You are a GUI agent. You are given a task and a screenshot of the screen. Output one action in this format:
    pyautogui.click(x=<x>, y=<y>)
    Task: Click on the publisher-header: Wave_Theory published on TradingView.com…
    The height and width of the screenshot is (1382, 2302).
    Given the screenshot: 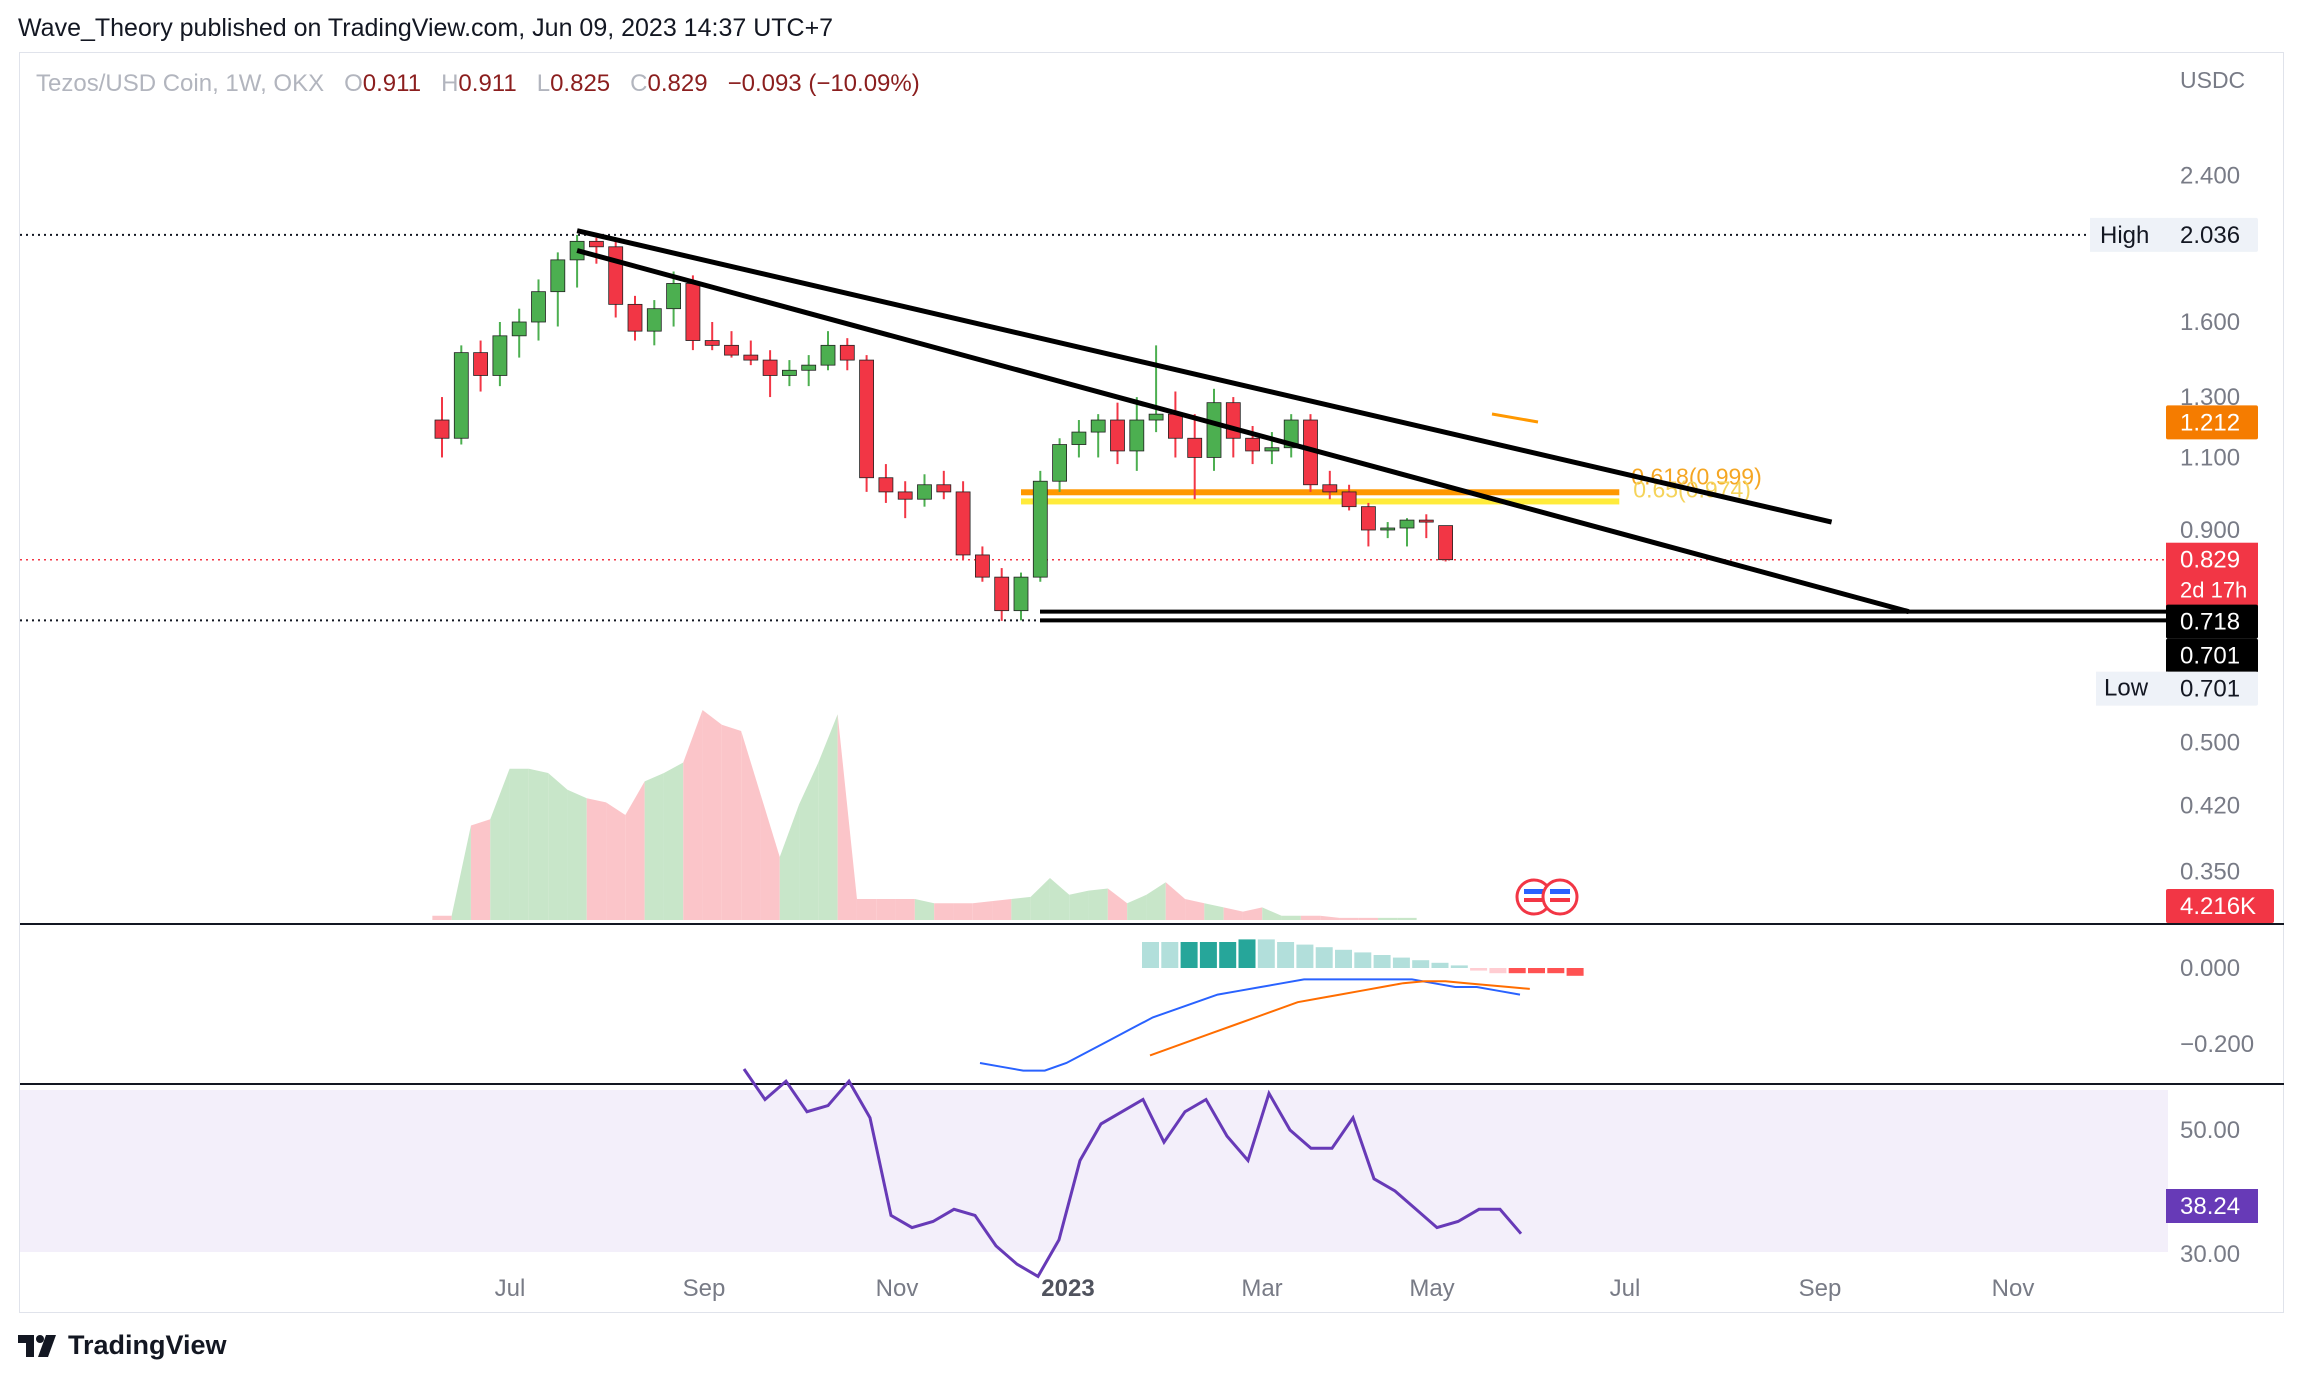 What is the action you would take?
    pyautogui.click(x=426, y=28)
    